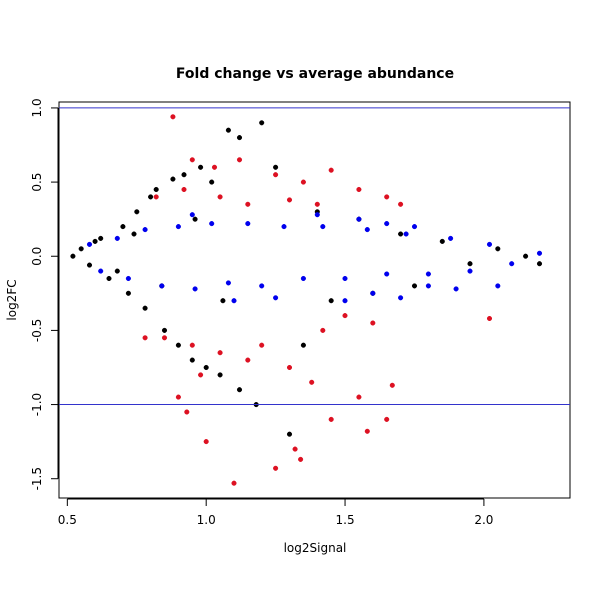 This screenshot has width=600, height=600. I want to click on x-axis-label: log2Signal, so click(315, 548).